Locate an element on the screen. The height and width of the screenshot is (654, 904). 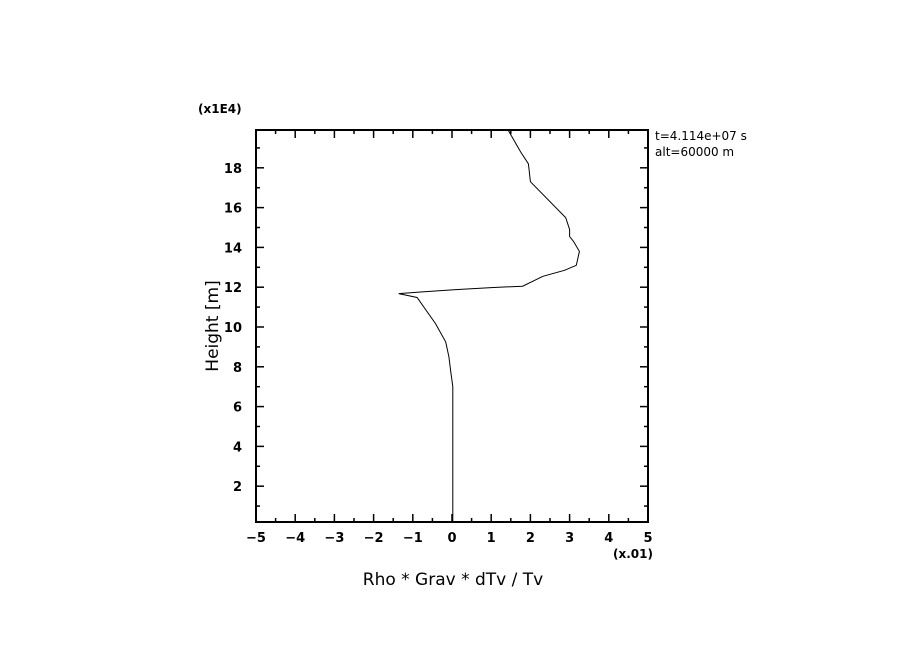
y-tick-label: 8 is located at coordinates (237, 368).